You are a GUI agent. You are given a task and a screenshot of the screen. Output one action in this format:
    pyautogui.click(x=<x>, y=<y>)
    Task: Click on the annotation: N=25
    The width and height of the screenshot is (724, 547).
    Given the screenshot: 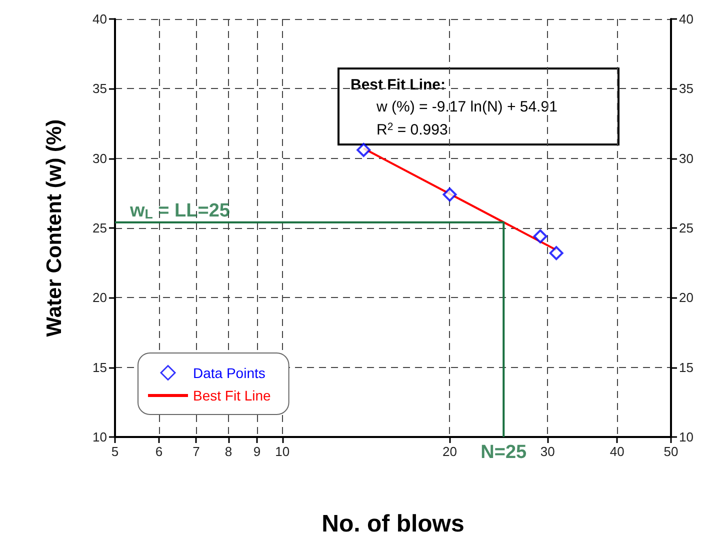 What is the action you would take?
    pyautogui.click(x=504, y=452)
    